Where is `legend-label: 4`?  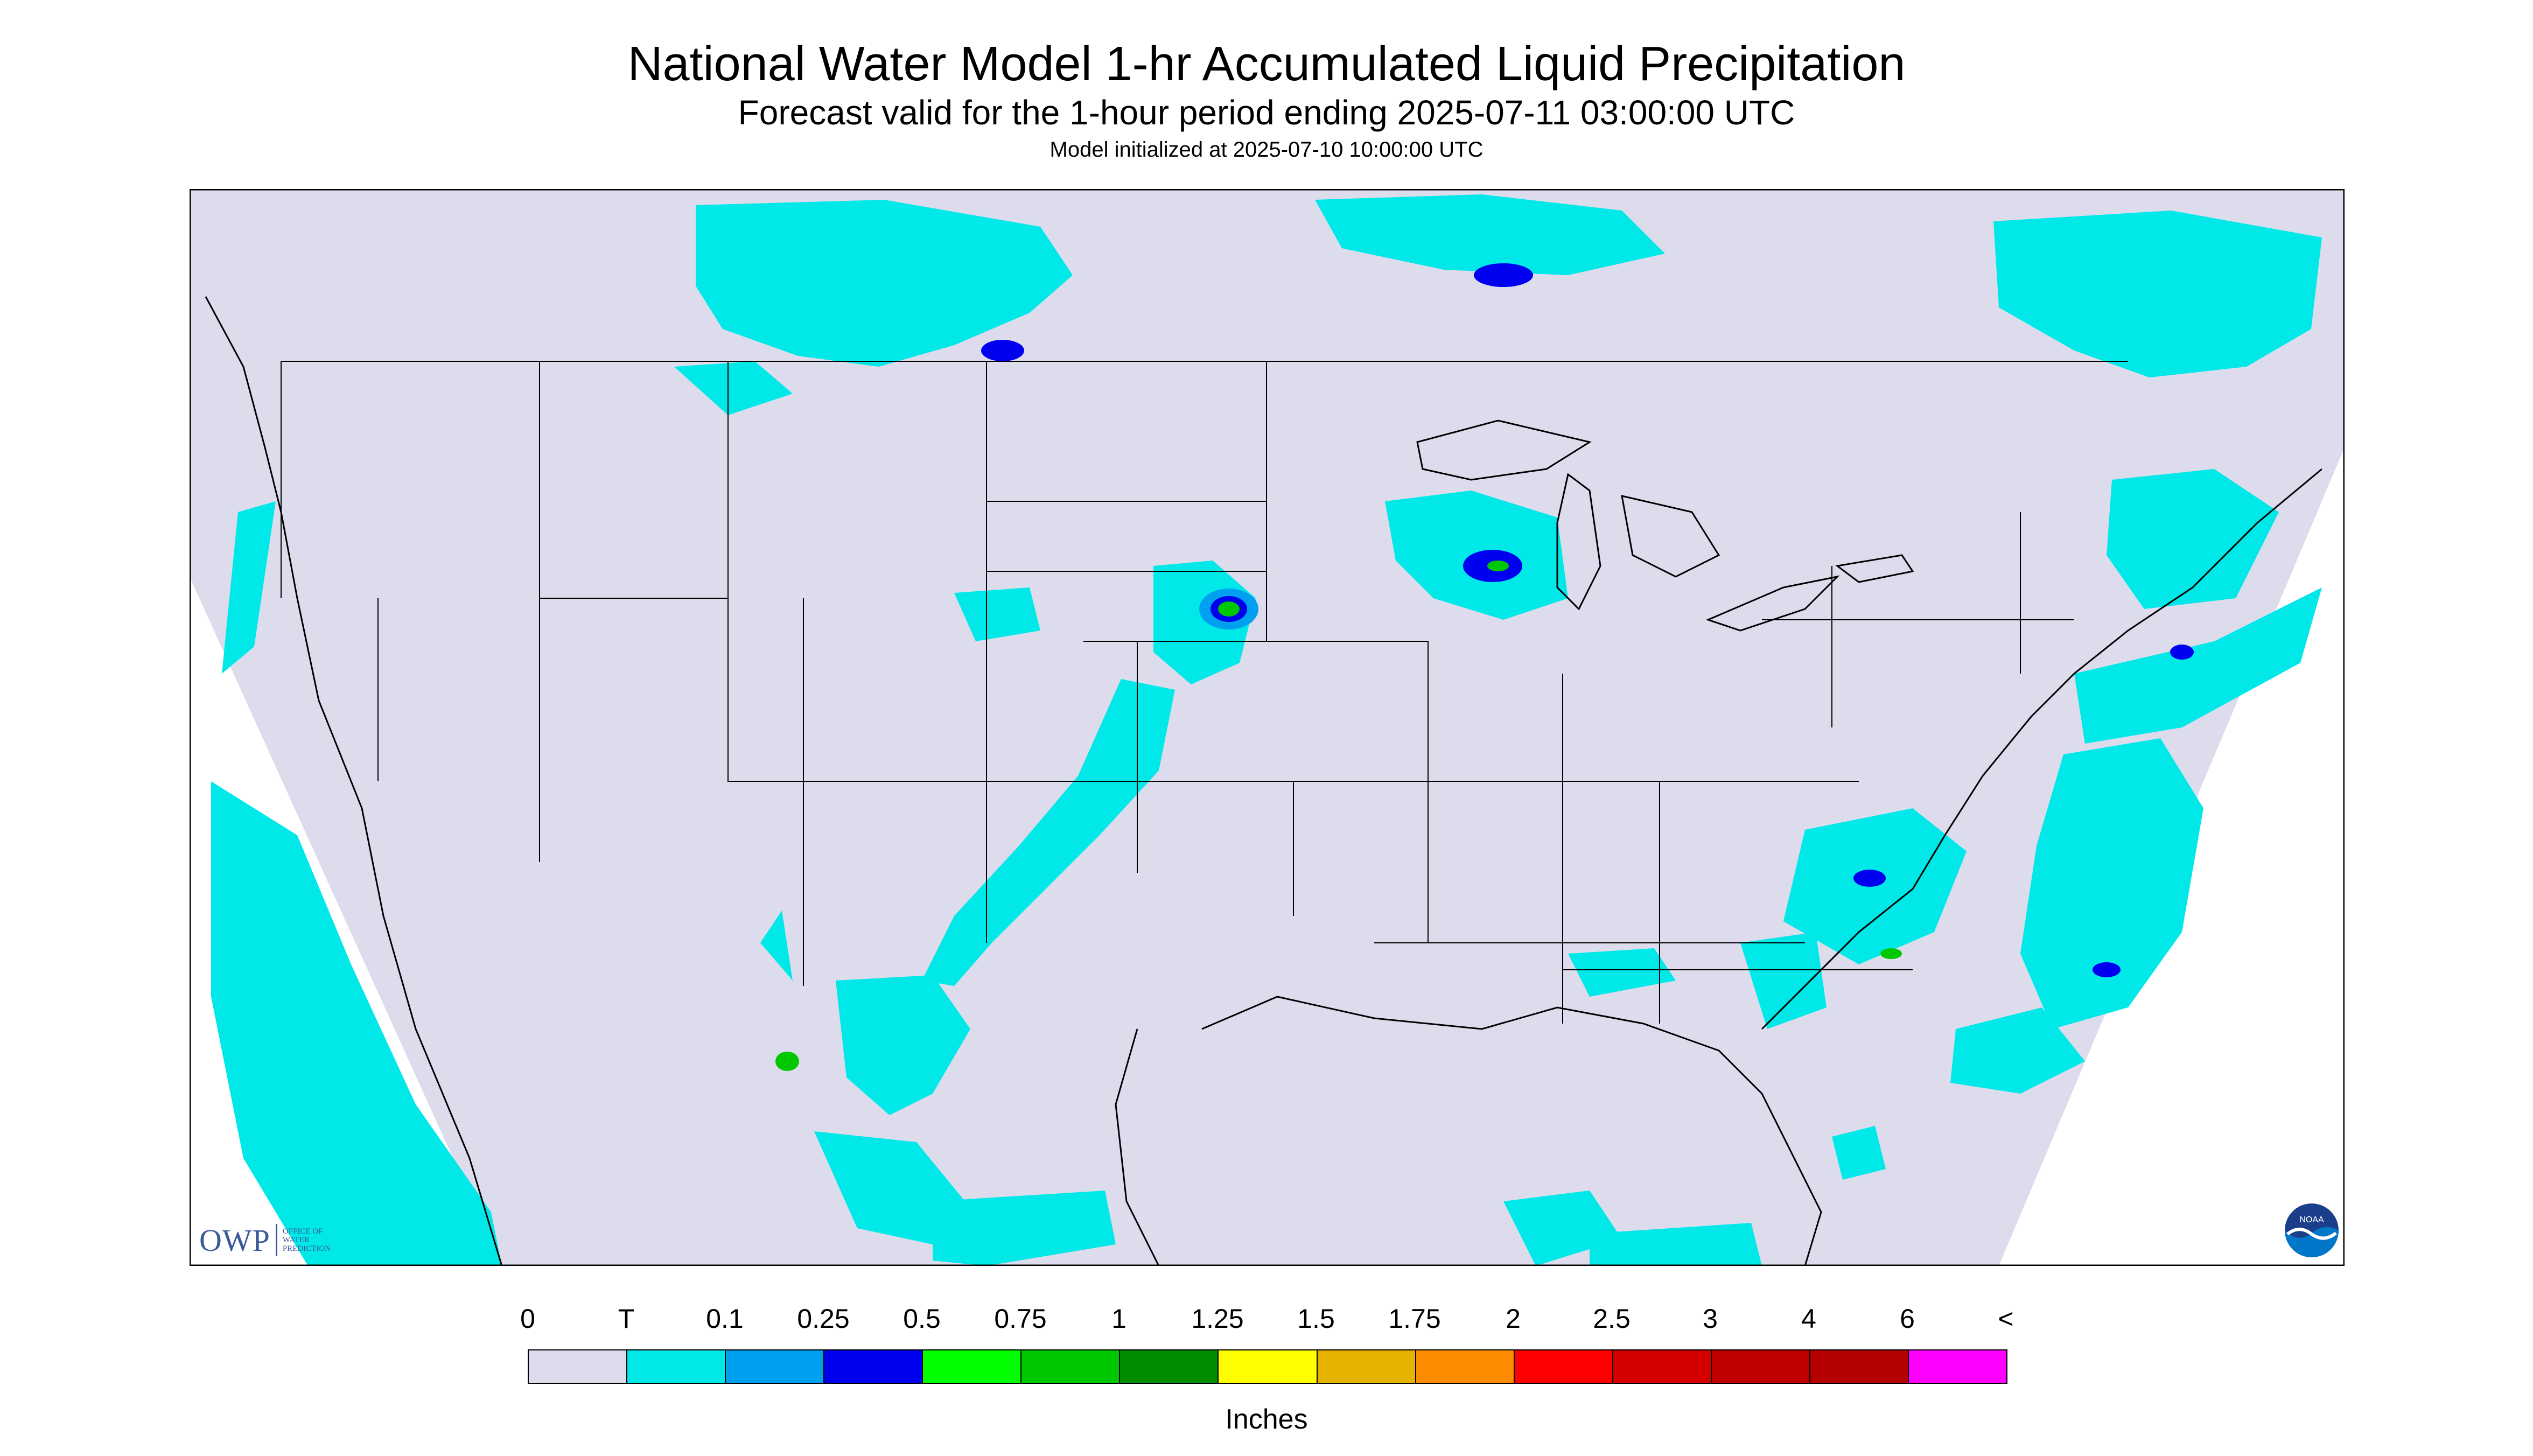
legend-label: 4 is located at coordinates (1809, 1319).